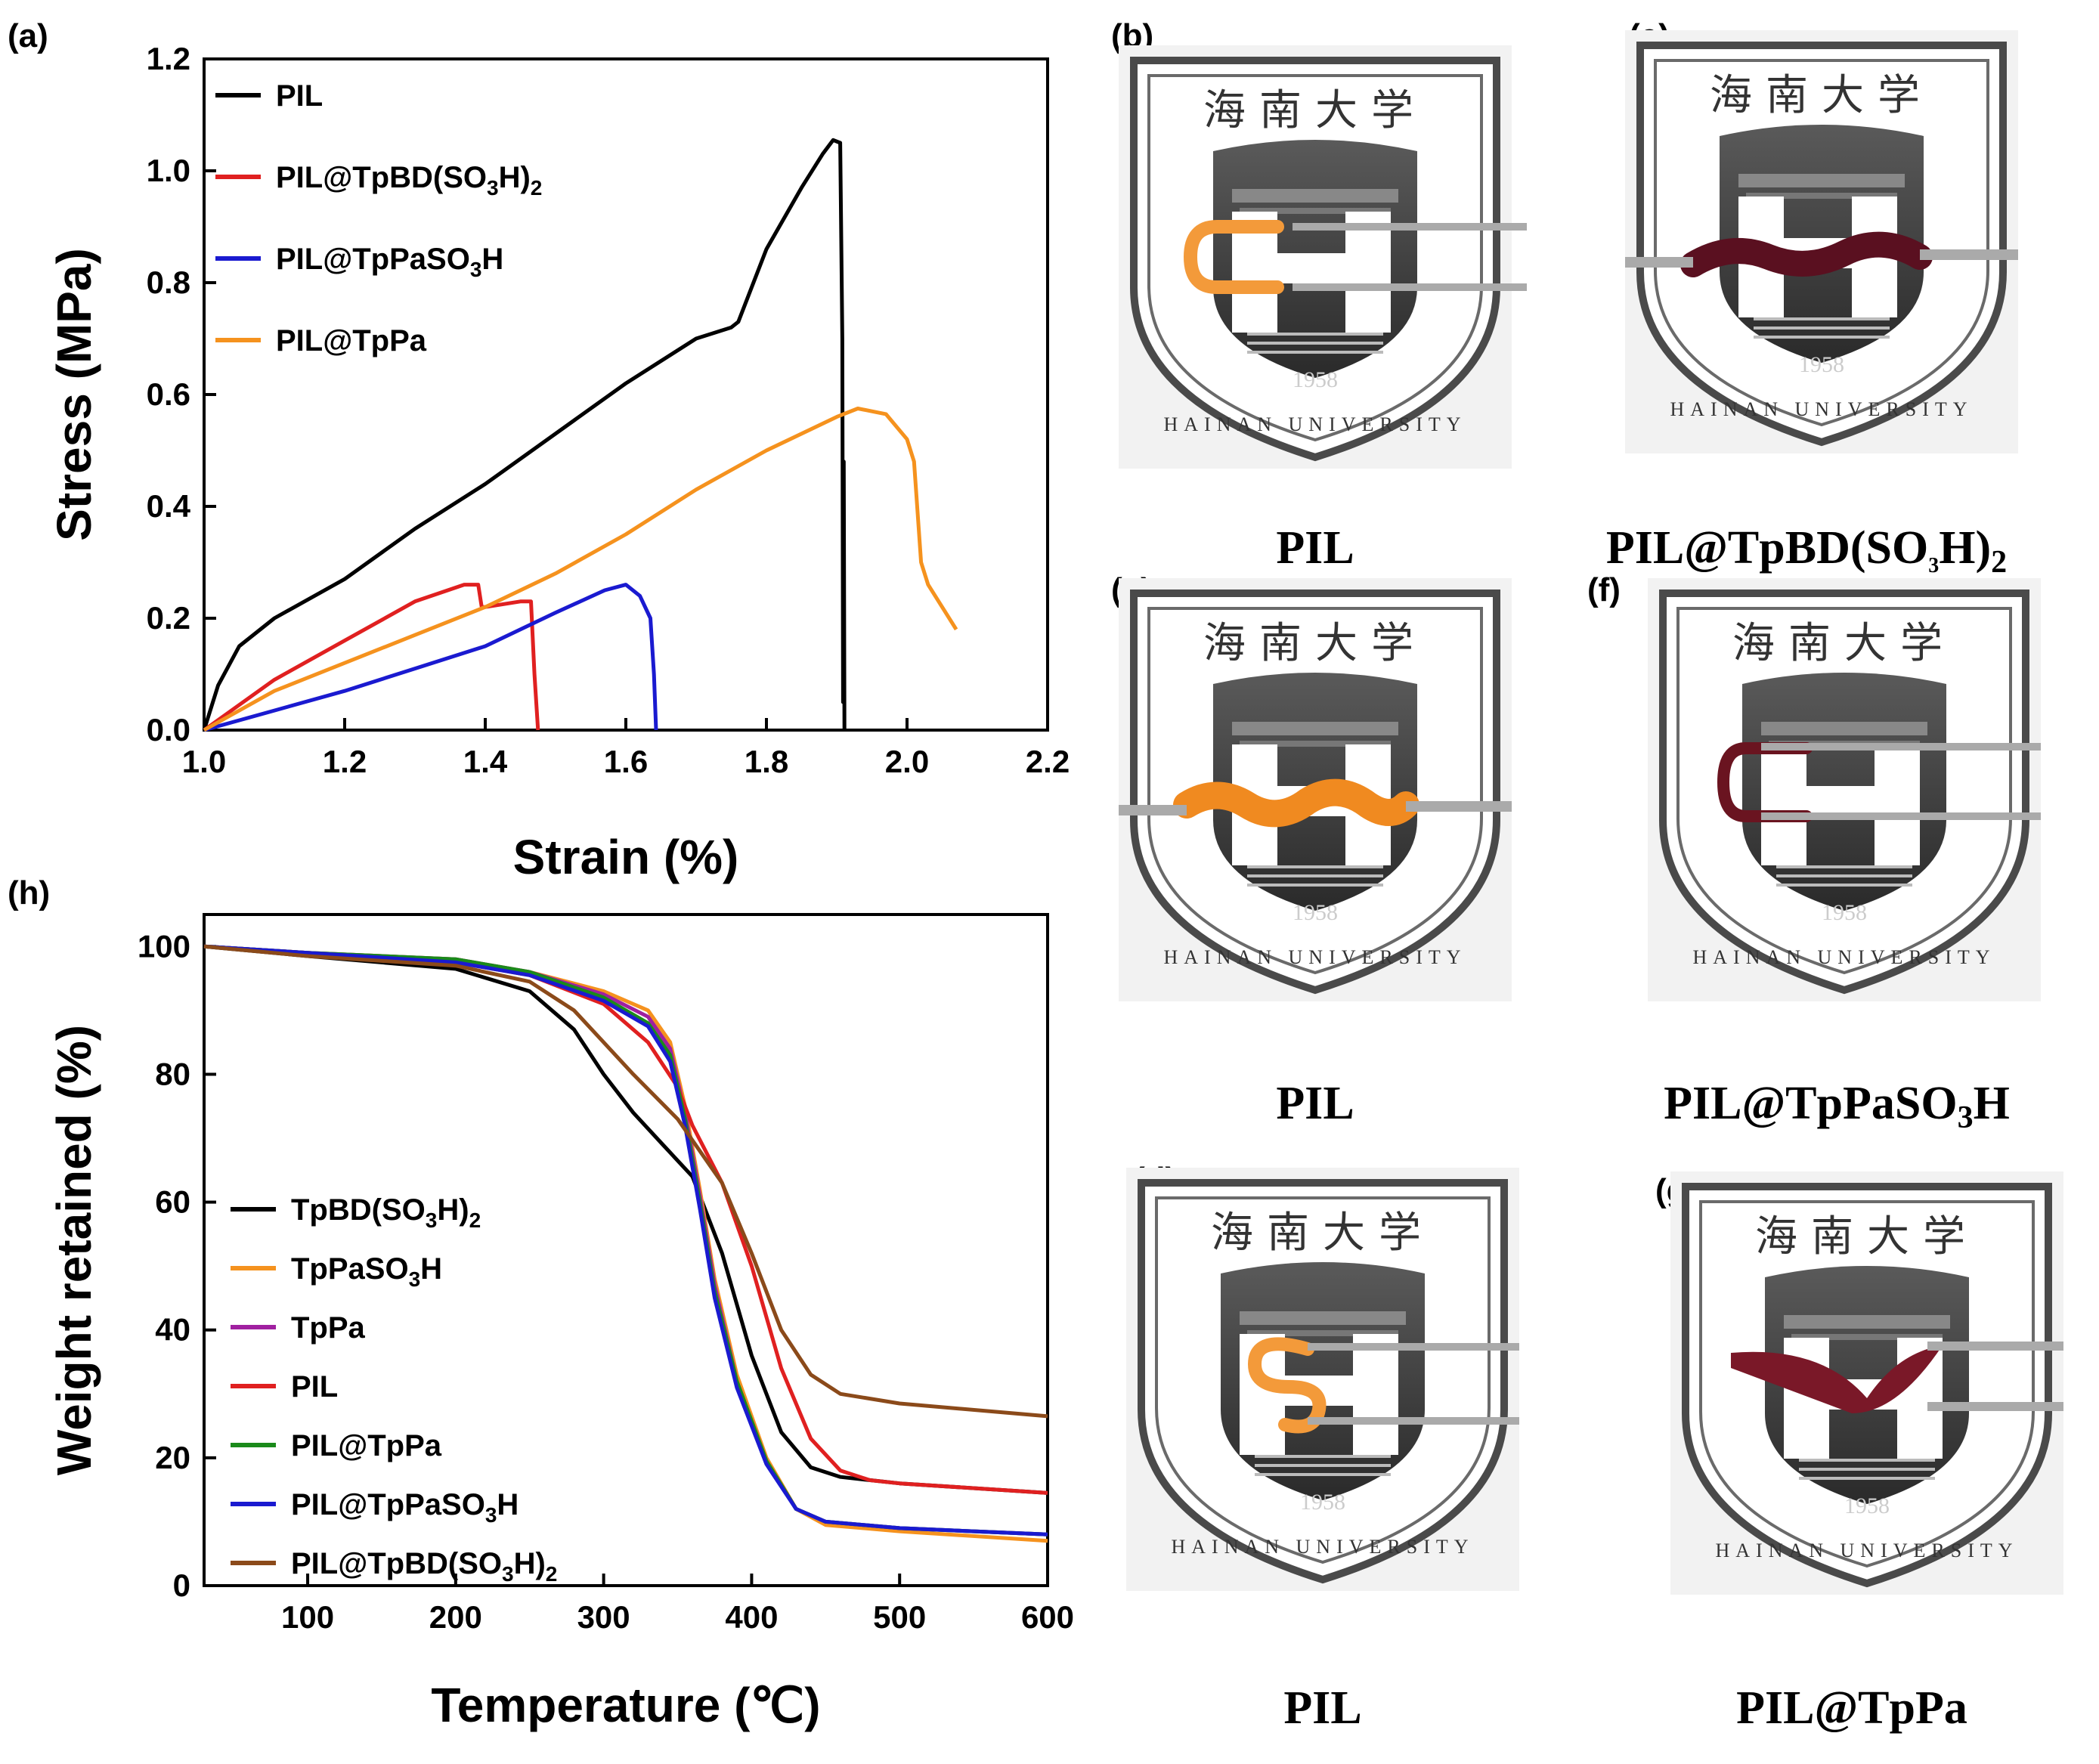 The image size is (2099, 1764). I want to click on y-tick-label: 40, so click(172, 1330).